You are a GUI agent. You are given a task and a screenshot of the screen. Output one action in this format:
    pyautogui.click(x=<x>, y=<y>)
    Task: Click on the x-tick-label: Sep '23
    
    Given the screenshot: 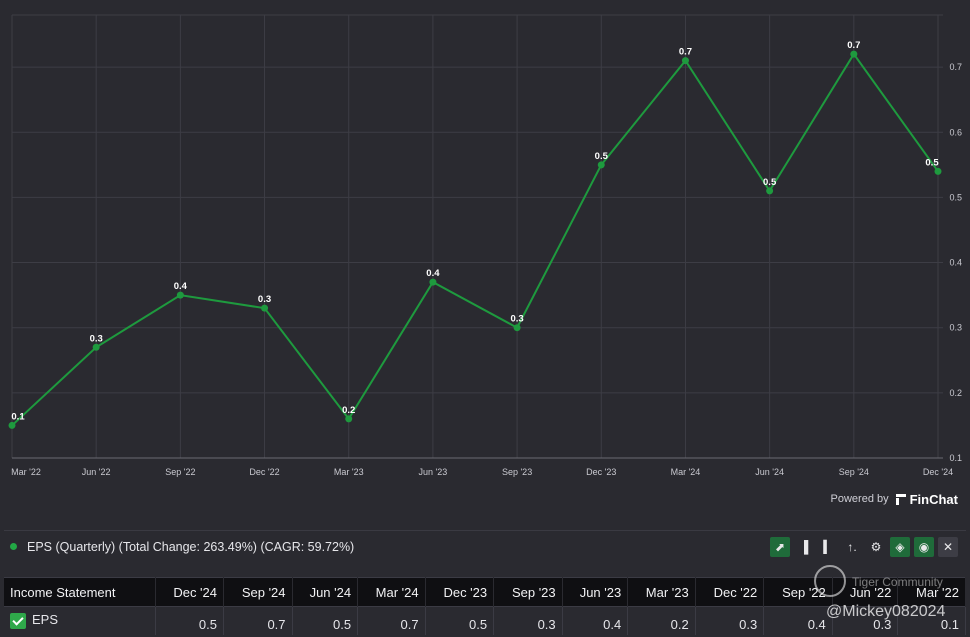 What is the action you would take?
    pyautogui.click(x=517, y=472)
    